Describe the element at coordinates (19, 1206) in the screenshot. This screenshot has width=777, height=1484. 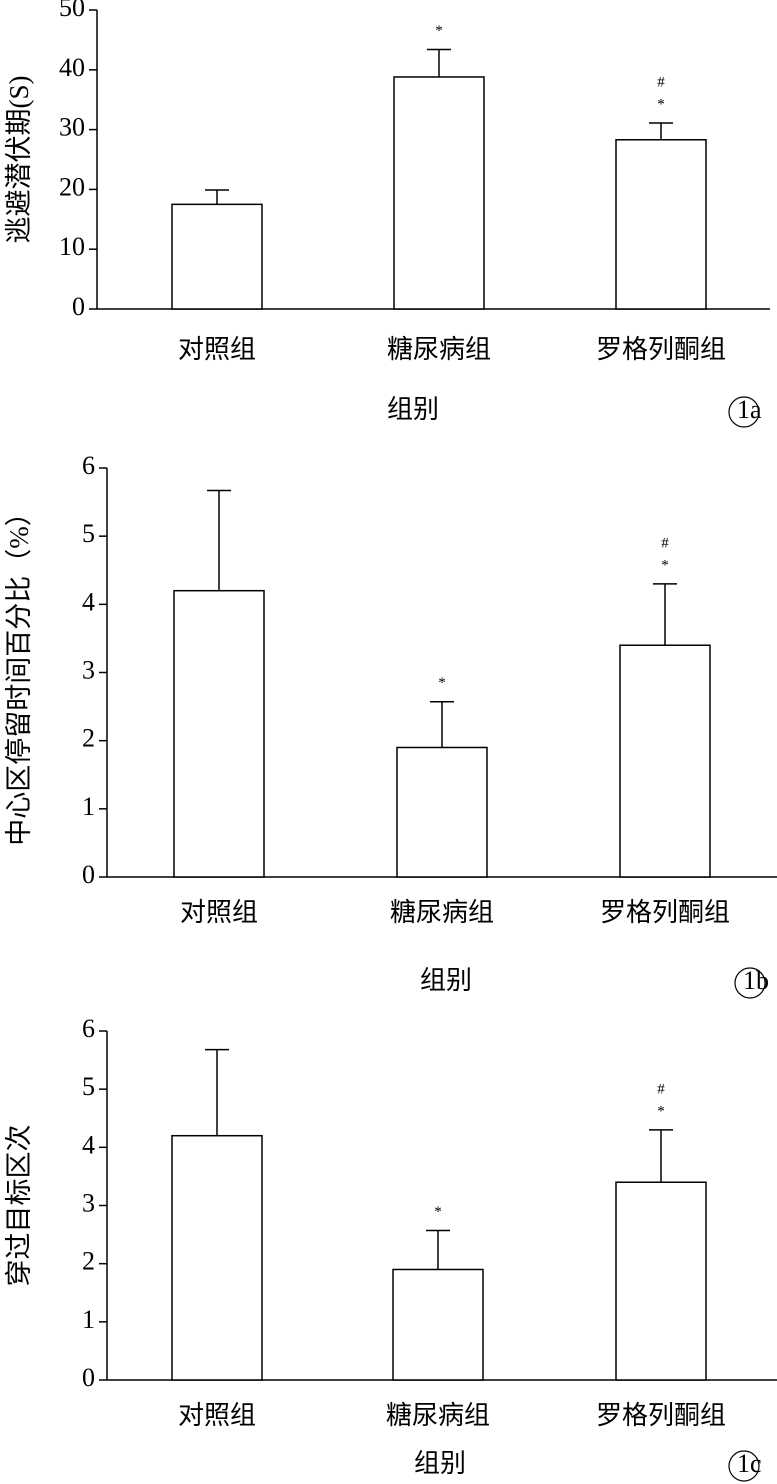
I see `y-axis-label: 穿过目标区次` at that location.